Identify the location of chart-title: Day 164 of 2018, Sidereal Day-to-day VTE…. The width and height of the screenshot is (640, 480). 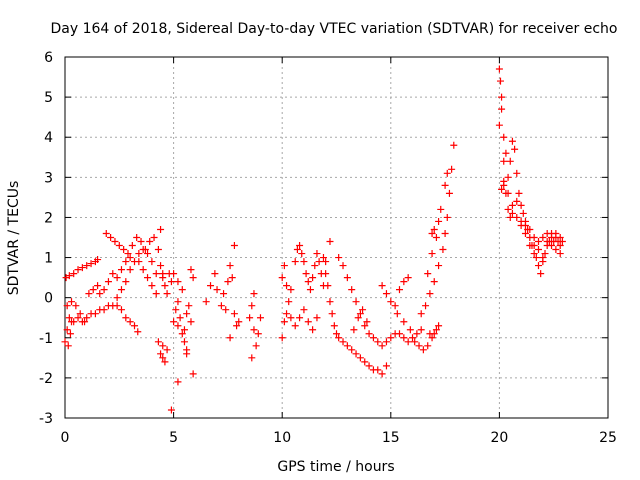
(334, 29).